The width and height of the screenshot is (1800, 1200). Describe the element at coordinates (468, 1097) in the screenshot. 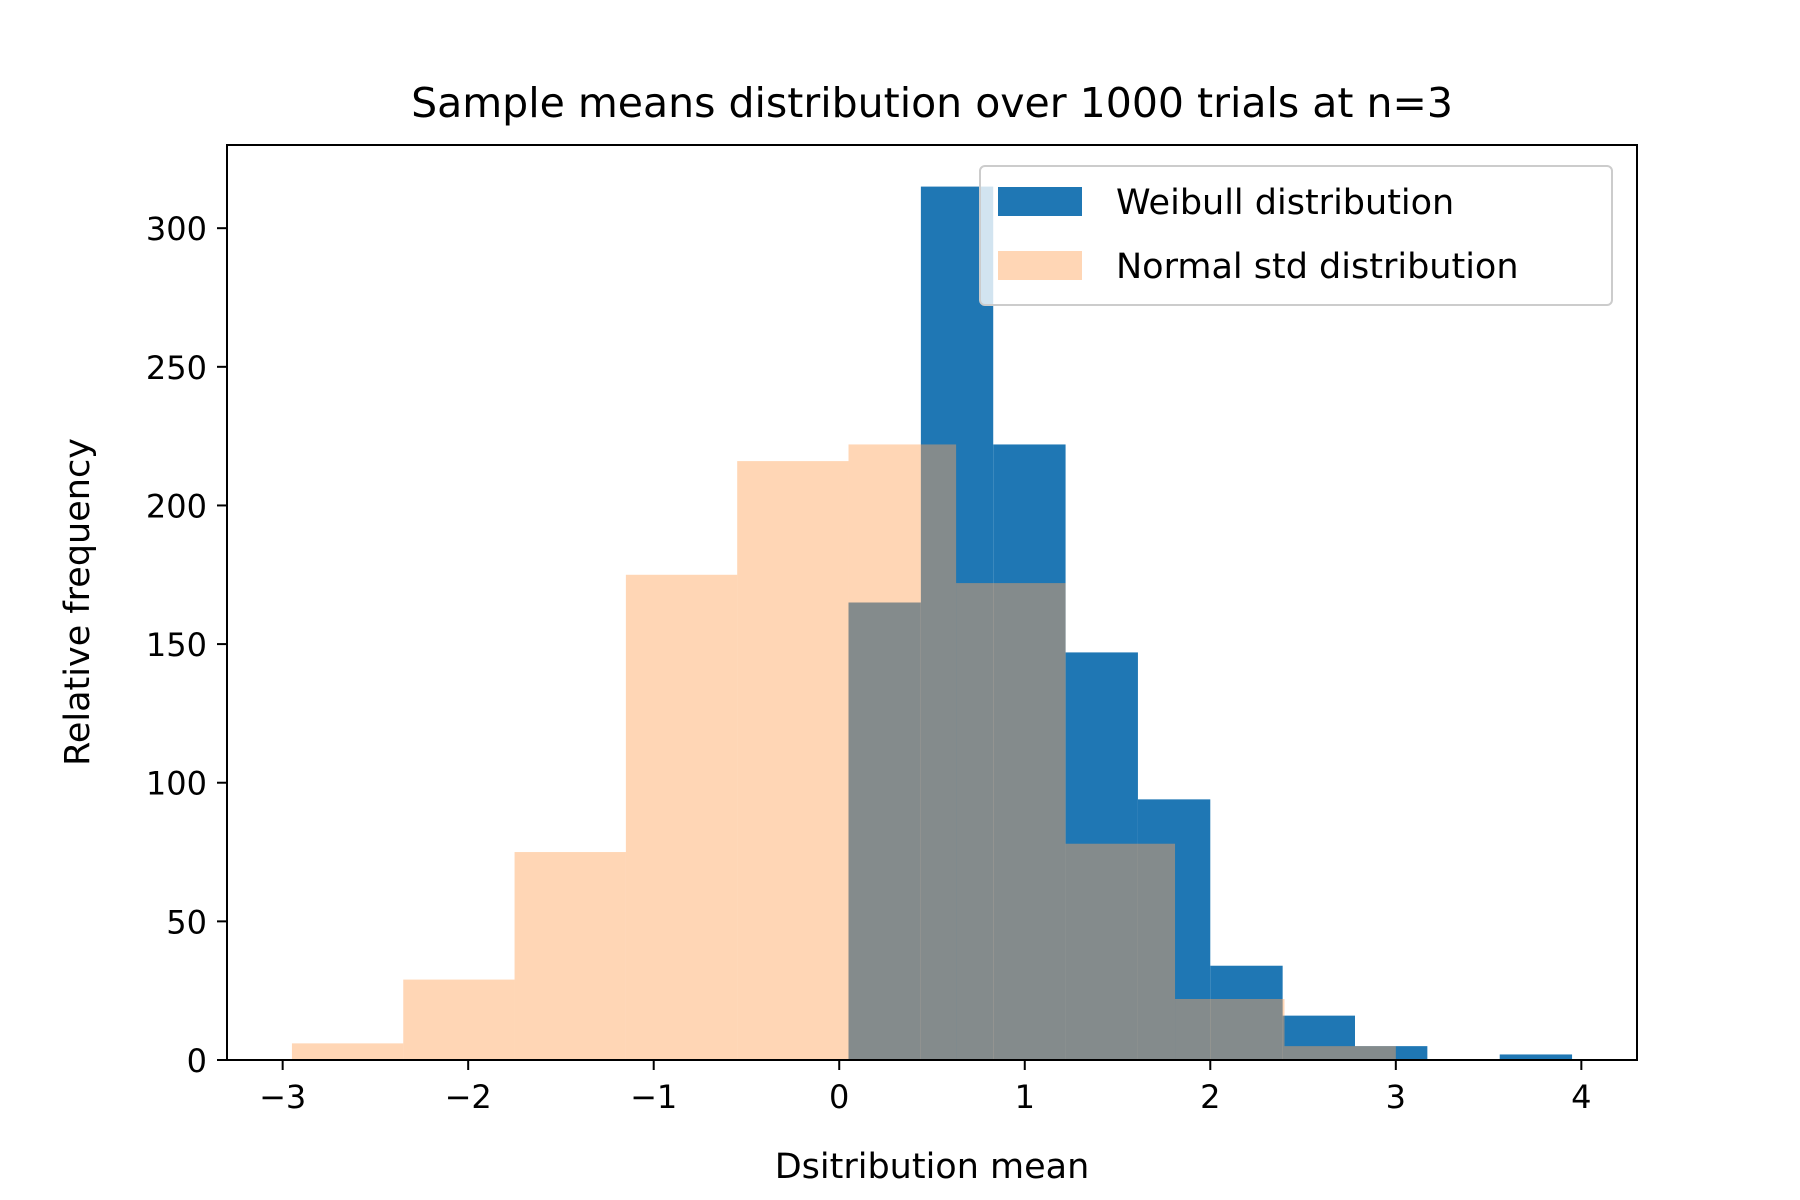

I see `x-tick-label: −2` at that location.